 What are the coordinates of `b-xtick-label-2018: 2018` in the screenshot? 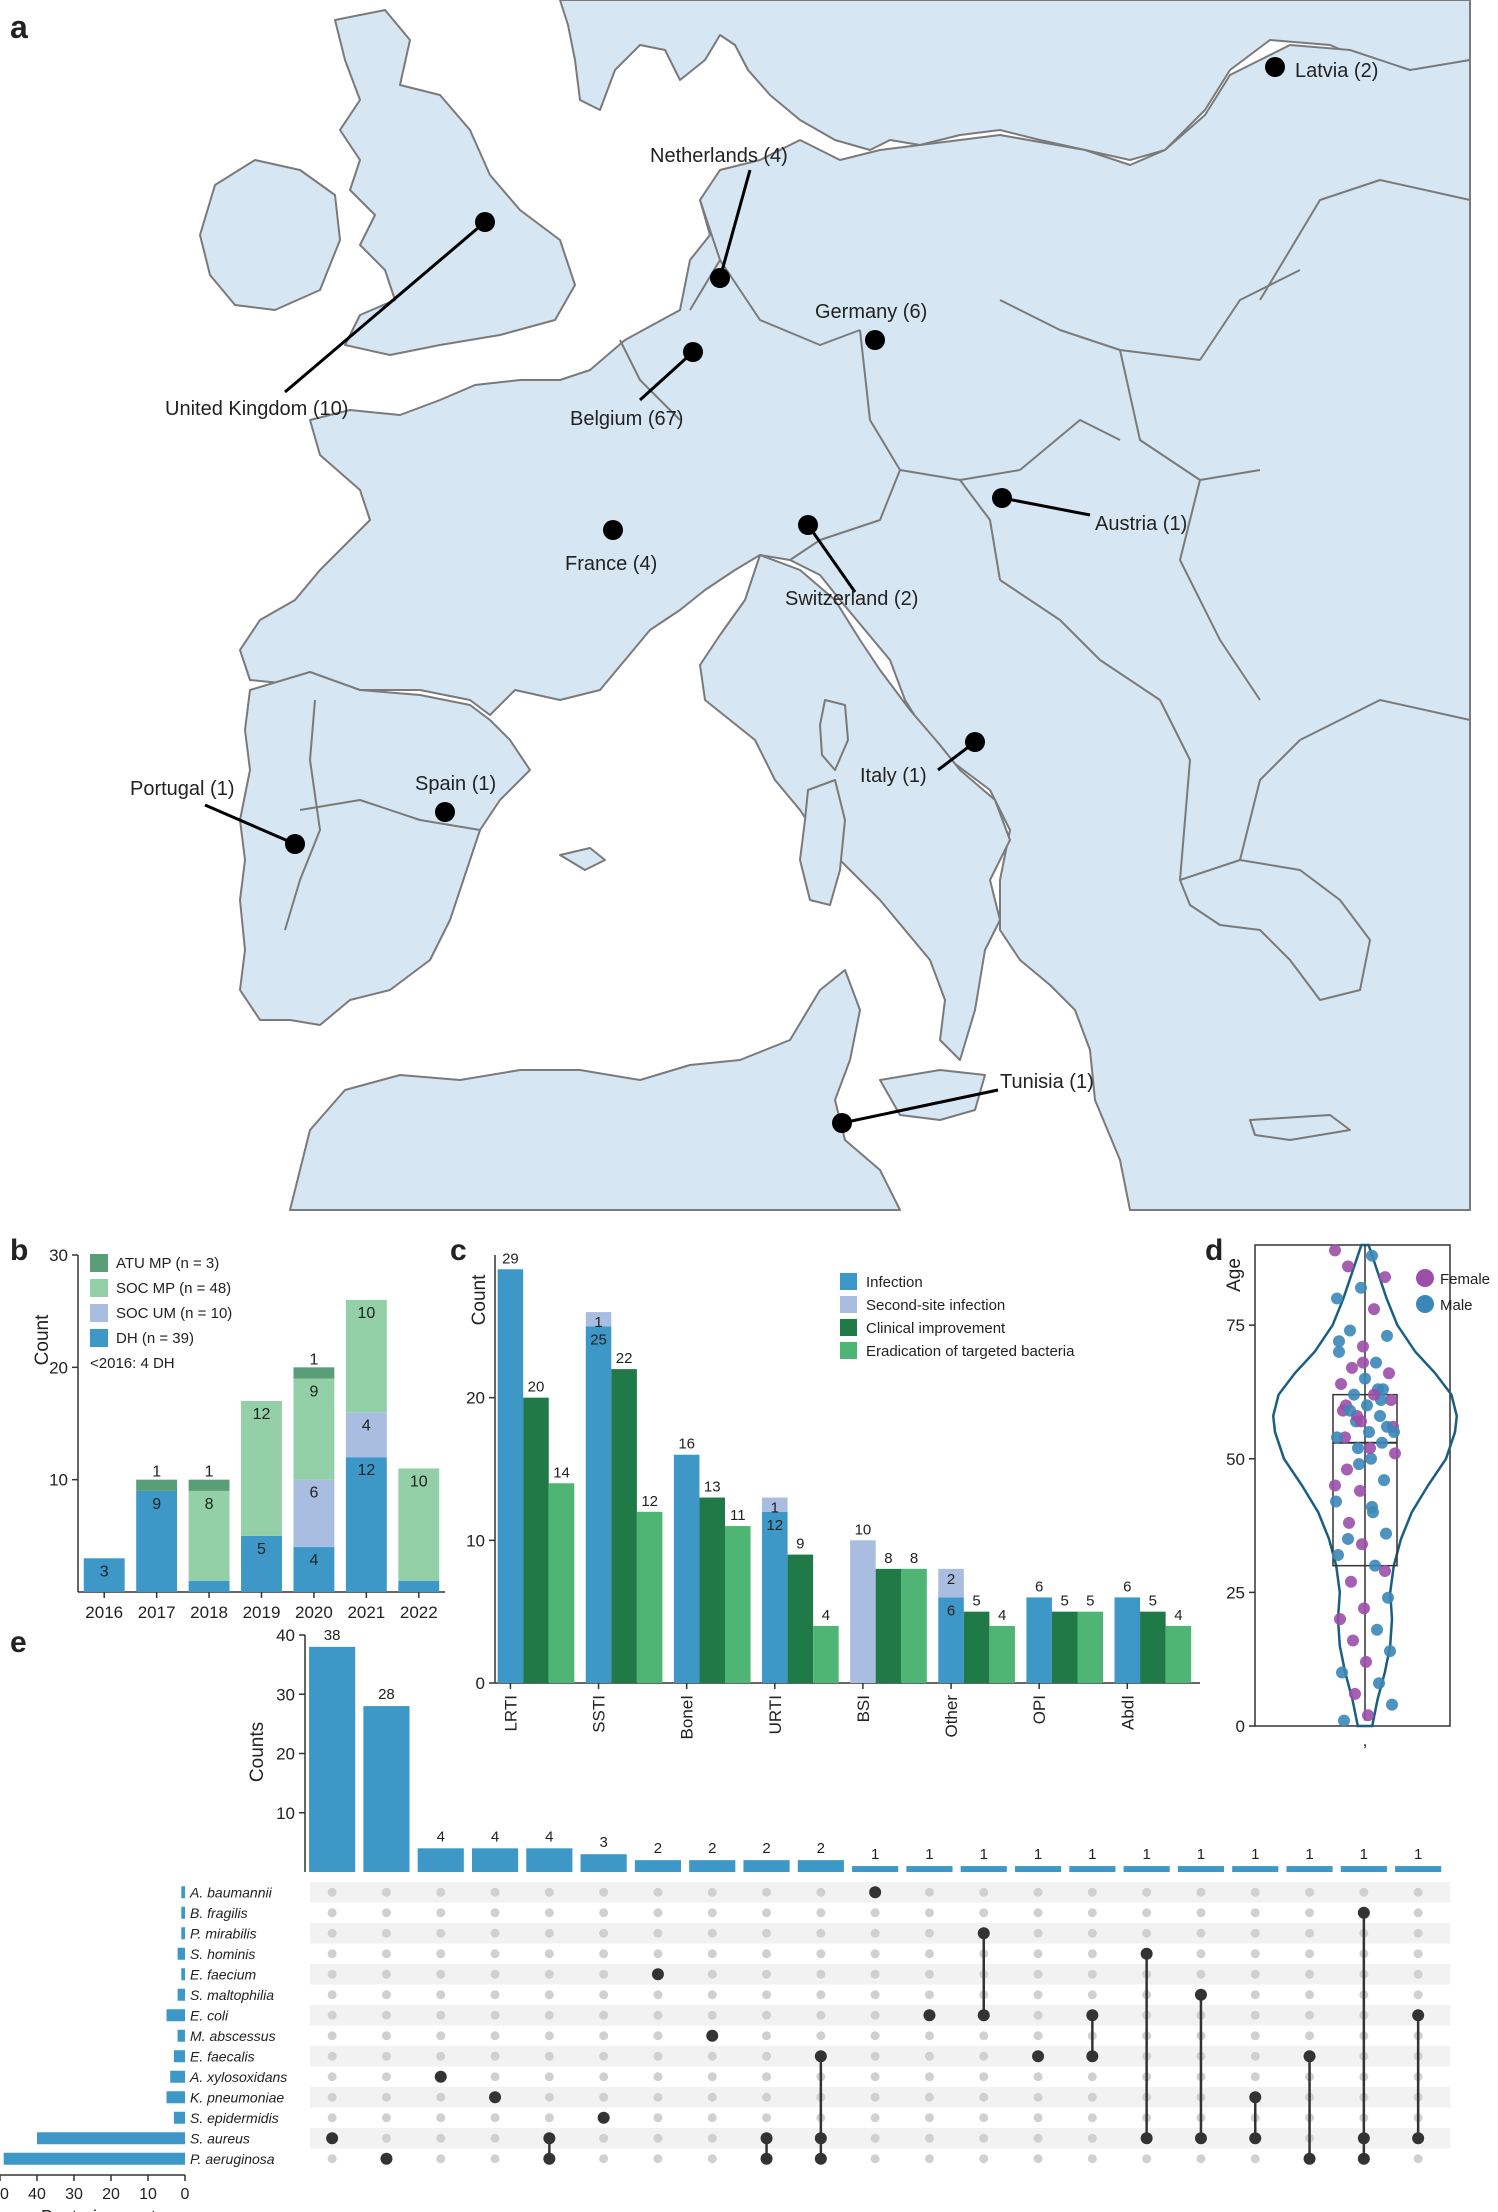 It's located at (209, 1612).